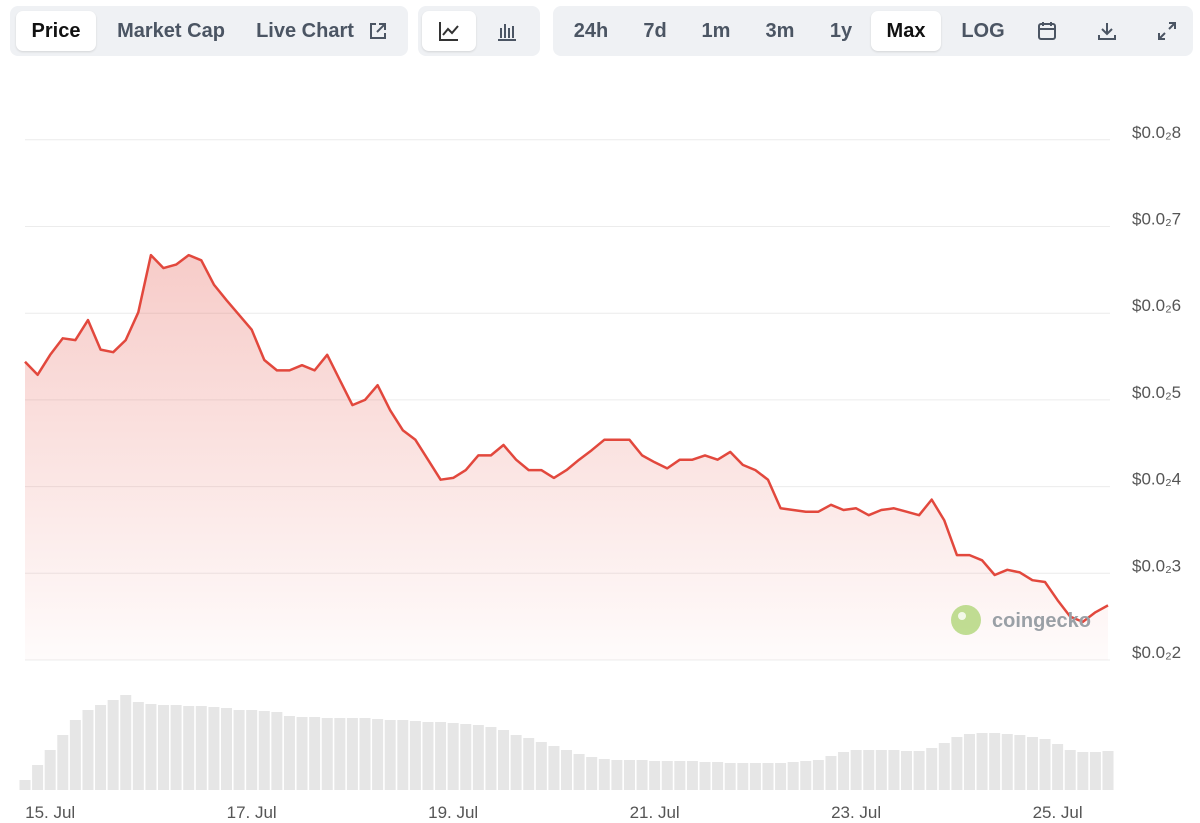 The image size is (1200, 823). Describe the element at coordinates (716, 31) in the screenshot. I see `range-button: 1m` at that location.